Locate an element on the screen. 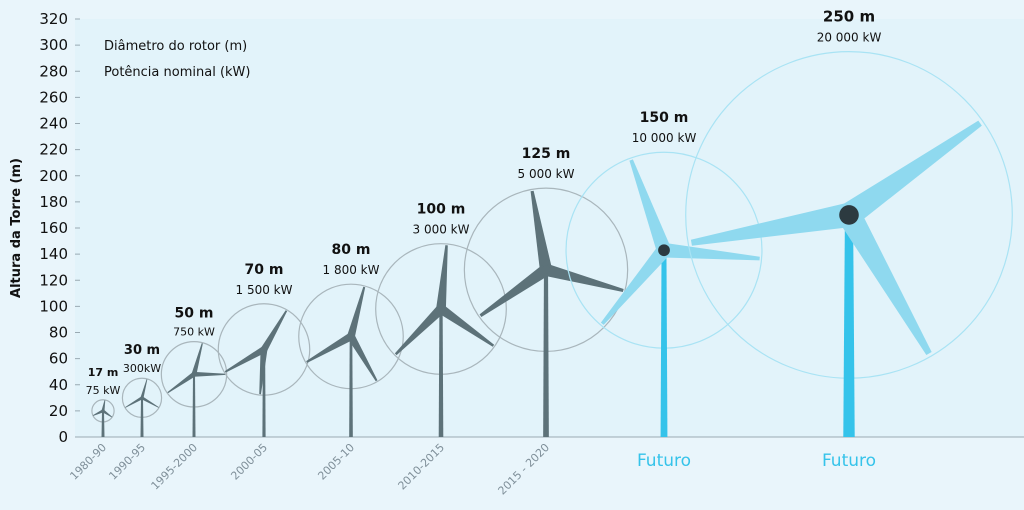  x-category-label: 1980-90 is located at coordinates (88, 462).